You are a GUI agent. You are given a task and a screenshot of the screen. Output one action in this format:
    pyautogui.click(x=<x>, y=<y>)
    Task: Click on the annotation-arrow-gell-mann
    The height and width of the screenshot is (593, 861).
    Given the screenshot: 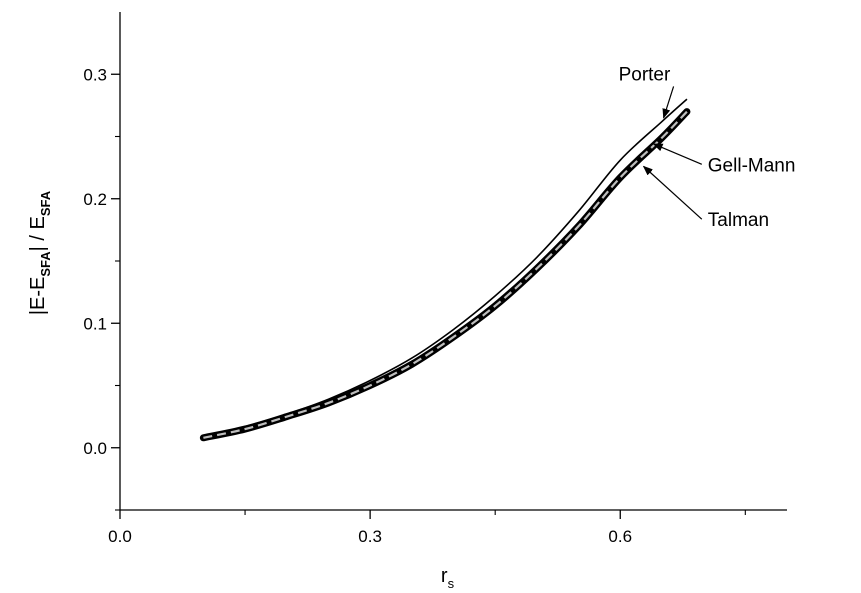 What is the action you would take?
    pyautogui.click(x=677, y=154)
    